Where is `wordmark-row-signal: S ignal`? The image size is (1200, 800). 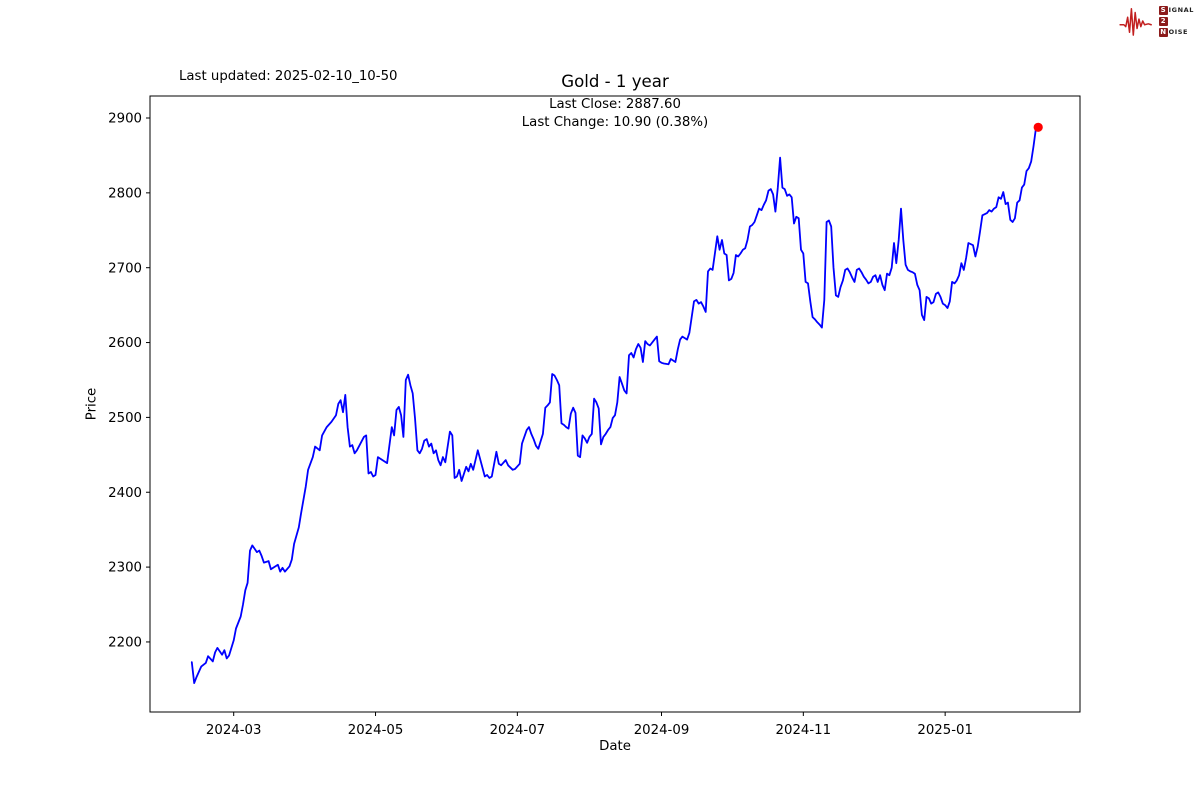
wordmark-row-signal: S ignal is located at coordinates (1176, 10).